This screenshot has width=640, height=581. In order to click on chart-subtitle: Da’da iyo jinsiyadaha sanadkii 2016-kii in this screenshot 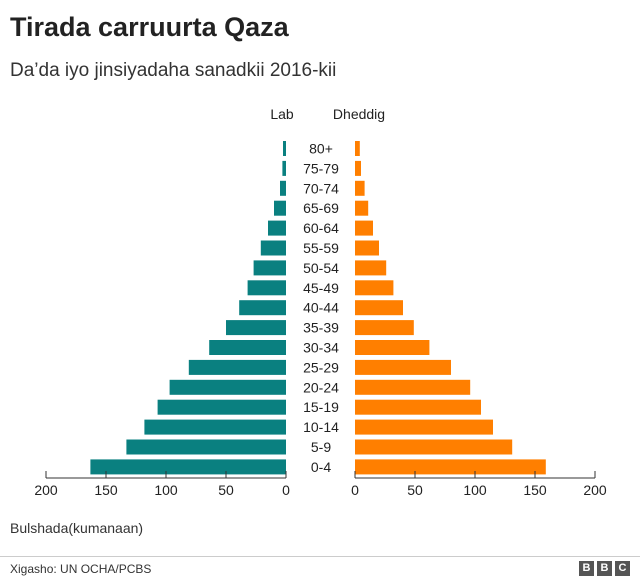, I will do `click(173, 70)`.